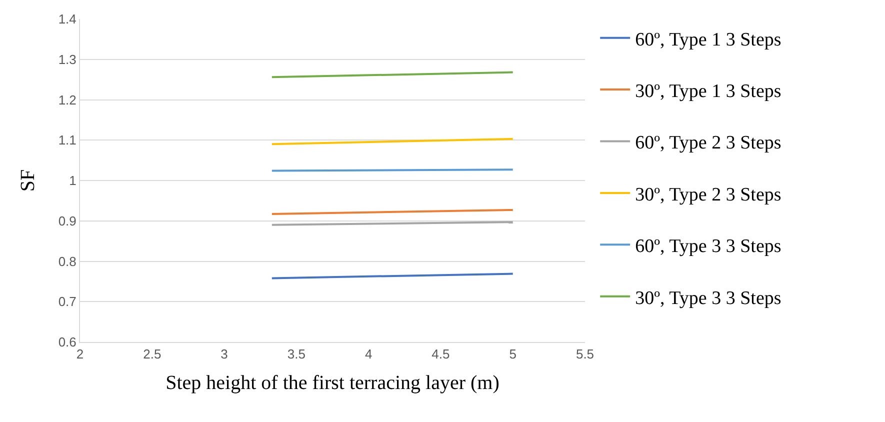 The height and width of the screenshot is (422, 885). Describe the element at coordinates (67, 302) in the screenshot. I see `y-tick-label: 0.7` at that location.